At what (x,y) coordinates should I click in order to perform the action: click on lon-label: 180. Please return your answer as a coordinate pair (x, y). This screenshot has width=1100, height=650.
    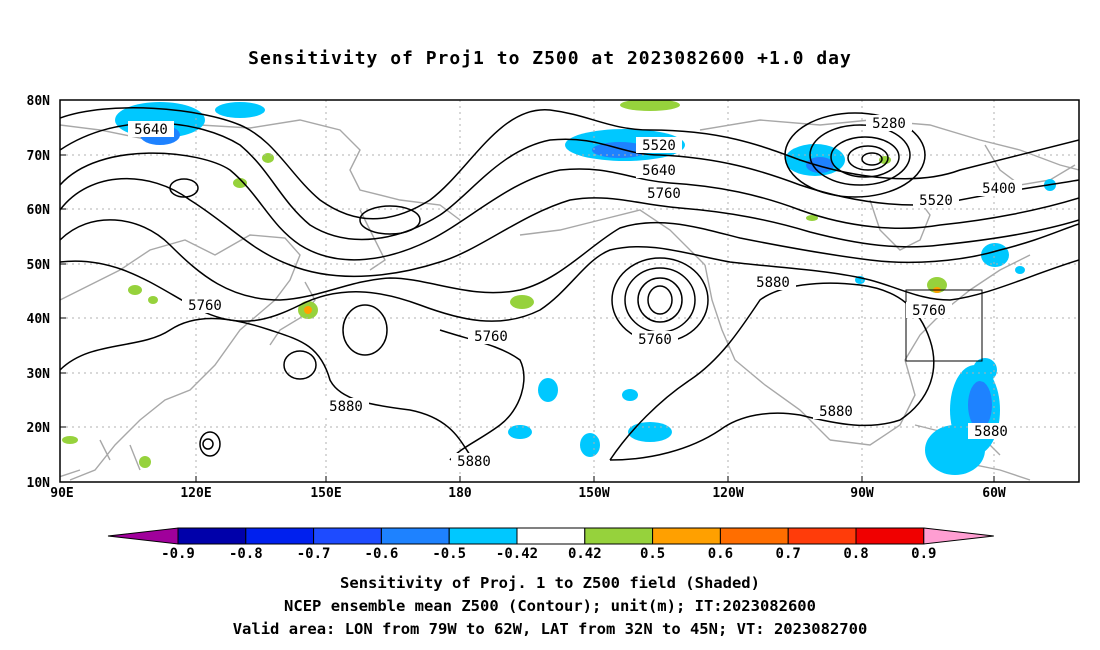
    Looking at the image, I should click on (460, 493).